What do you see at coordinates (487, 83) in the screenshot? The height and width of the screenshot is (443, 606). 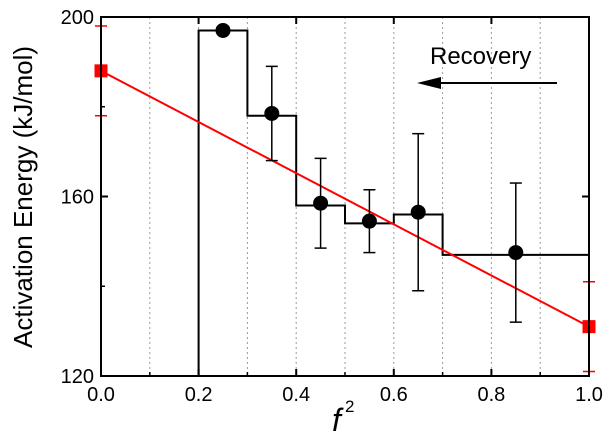 I see `recovery-arrow-icon` at bounding box center [487, 83].